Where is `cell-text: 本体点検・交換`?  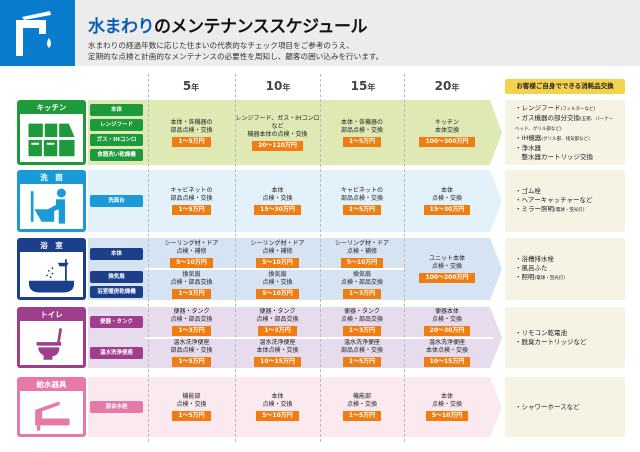 cell-text: 本体点検・交換 is located at coordinates (446, 350).